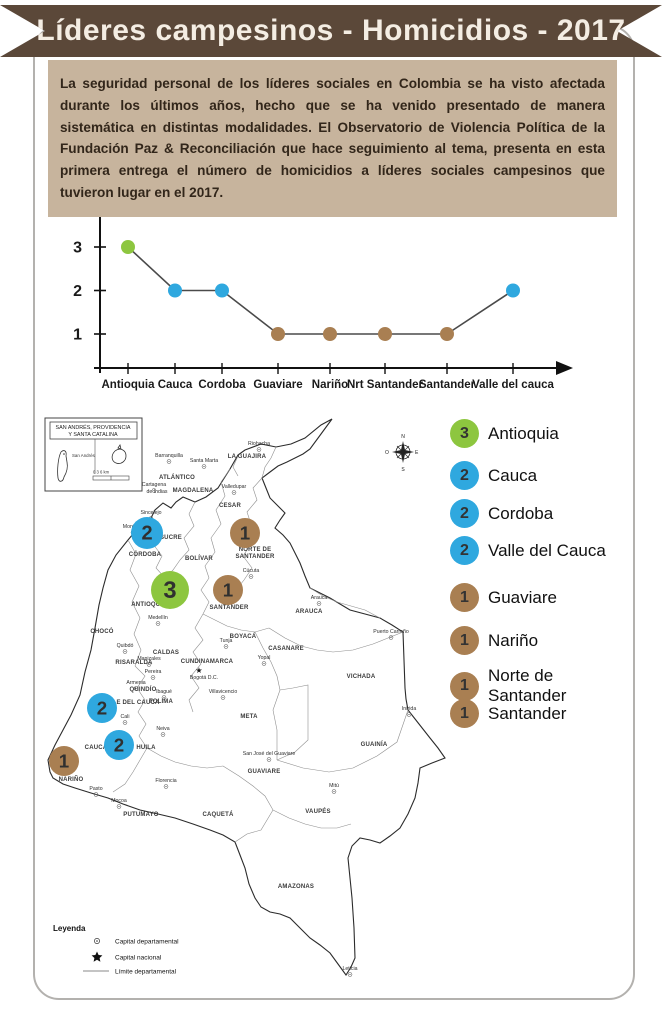 This screenshot has width=662, height=1024. I want to click on capital-nacional-icon: ★, so click(198, 670).